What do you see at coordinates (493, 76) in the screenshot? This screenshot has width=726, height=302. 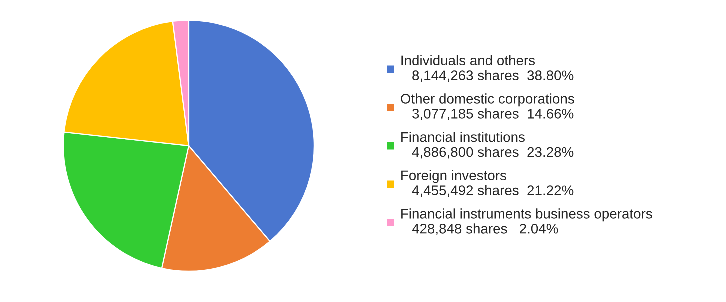 I see `data-label: 8,144,263 shares 38.80%` at bounding box center [493, 76].